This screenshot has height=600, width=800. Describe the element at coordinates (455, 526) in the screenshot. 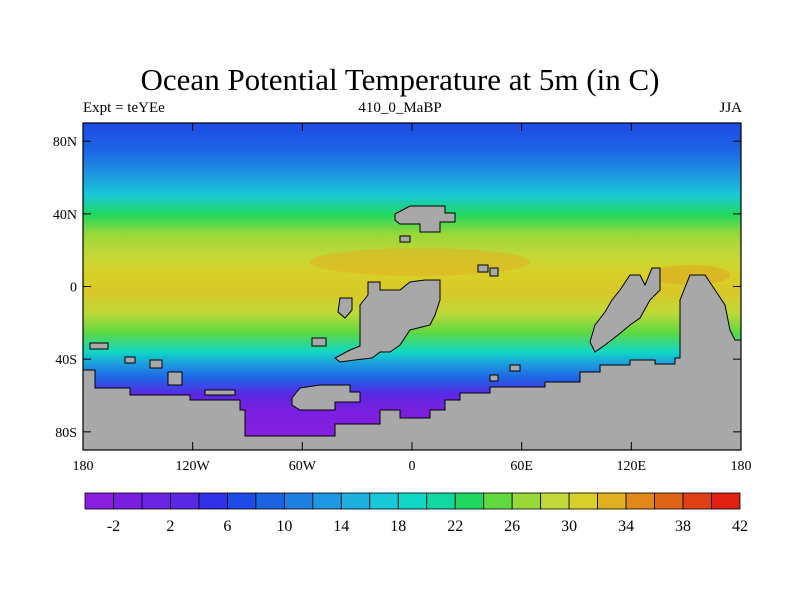

I see `colorbar-label: 22` at that location.